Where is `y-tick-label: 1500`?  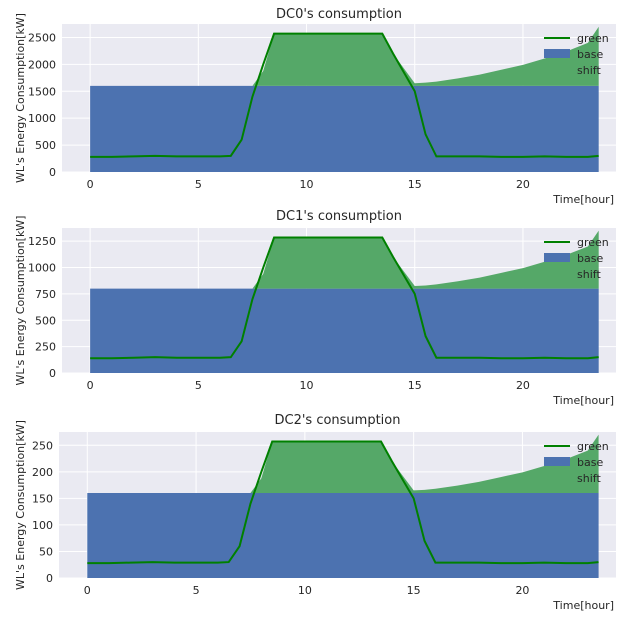 y-tick-label: 1500 is located at coordinates (42, 91).